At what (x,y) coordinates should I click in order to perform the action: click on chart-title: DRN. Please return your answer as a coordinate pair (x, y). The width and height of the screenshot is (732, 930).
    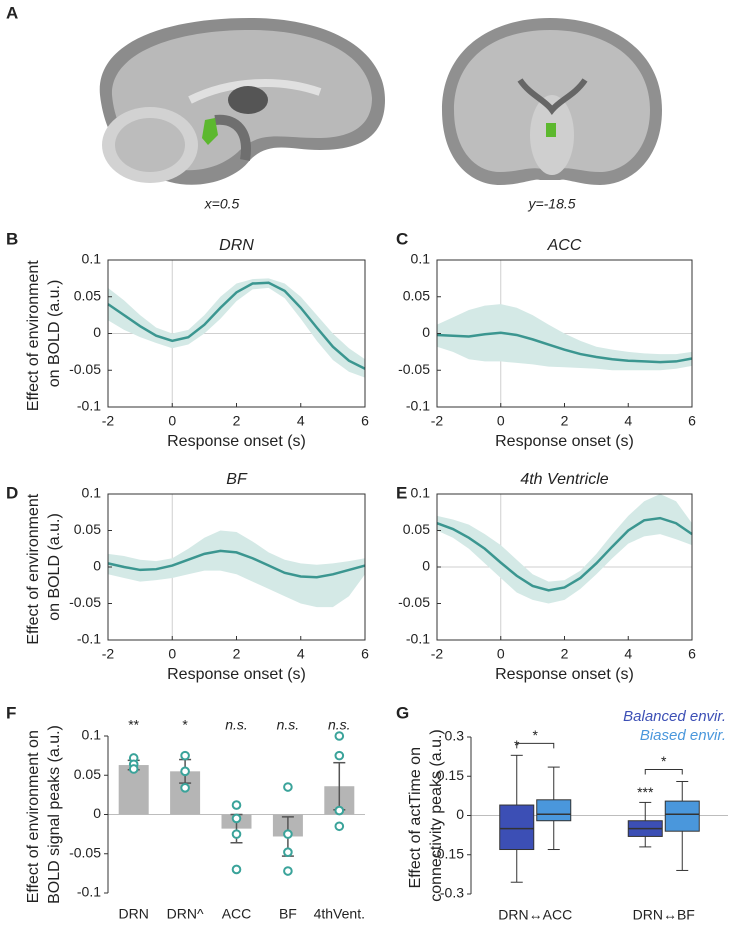
    Looking at the image, I should click on (236, 245).